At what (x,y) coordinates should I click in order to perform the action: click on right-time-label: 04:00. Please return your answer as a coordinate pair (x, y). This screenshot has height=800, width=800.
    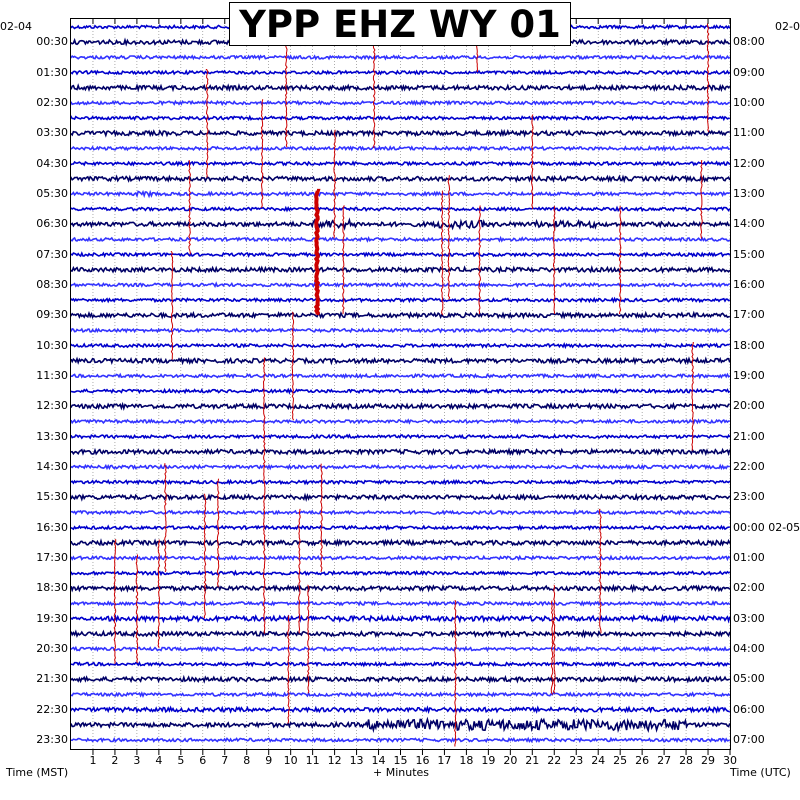
    Looking at the image, I should click on (749, 648).